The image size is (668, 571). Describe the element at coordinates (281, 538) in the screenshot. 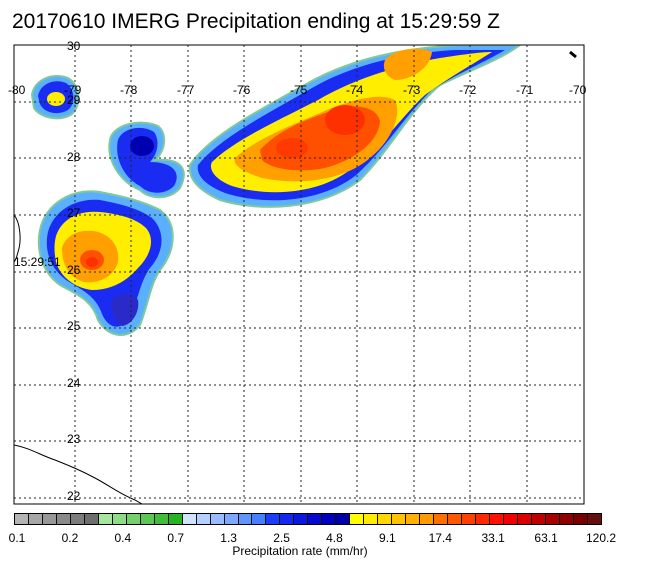

I see `colorbar-label: 2.5` at that location.